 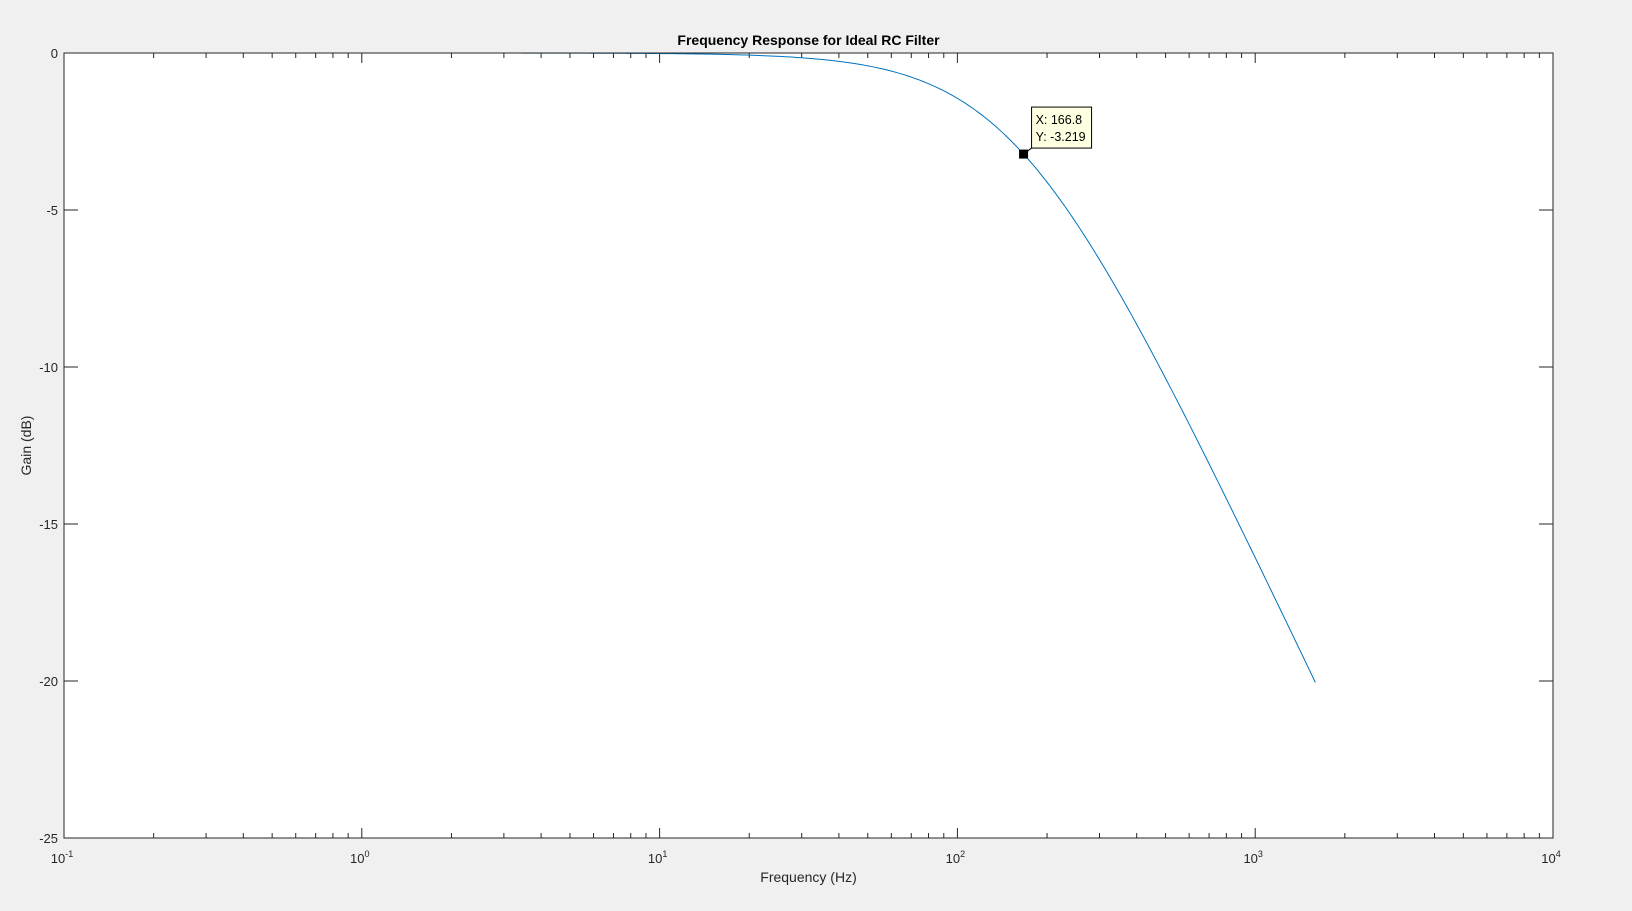 I want to click on x-tick-exponent: -1, so click(x=69, y=854).